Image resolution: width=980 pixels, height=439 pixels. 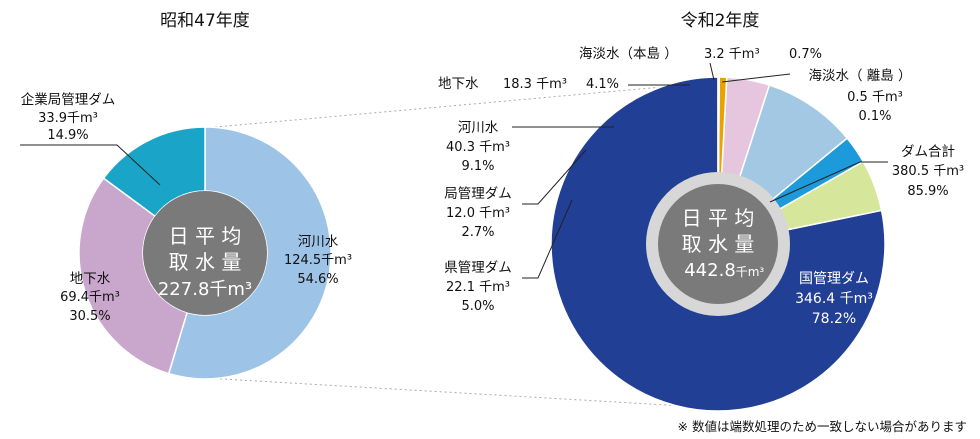 What do you see at coordinates (822, 426) in the screenshot?
I see `footnote: ※ 数値は端数処理のため一致しない場合があります` at bounding box center [822, 426].